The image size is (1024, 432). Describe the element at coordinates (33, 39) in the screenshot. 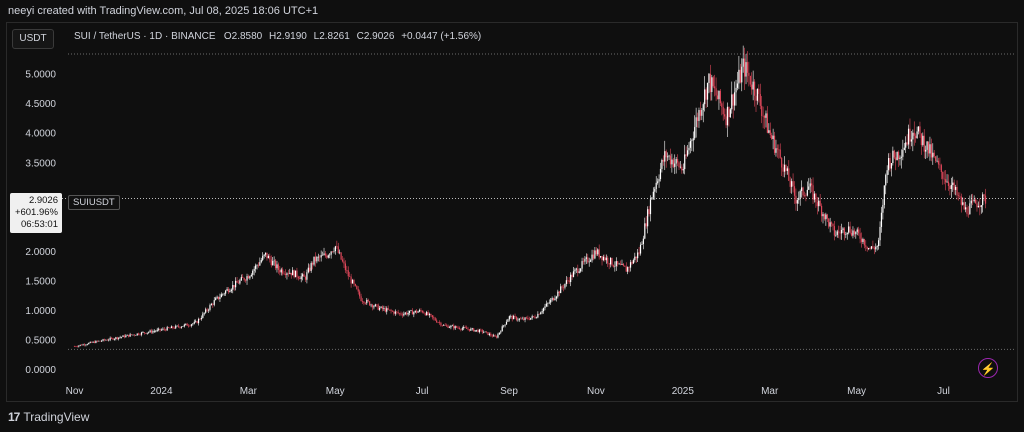

I see `currency-selector: USDT` at that location.